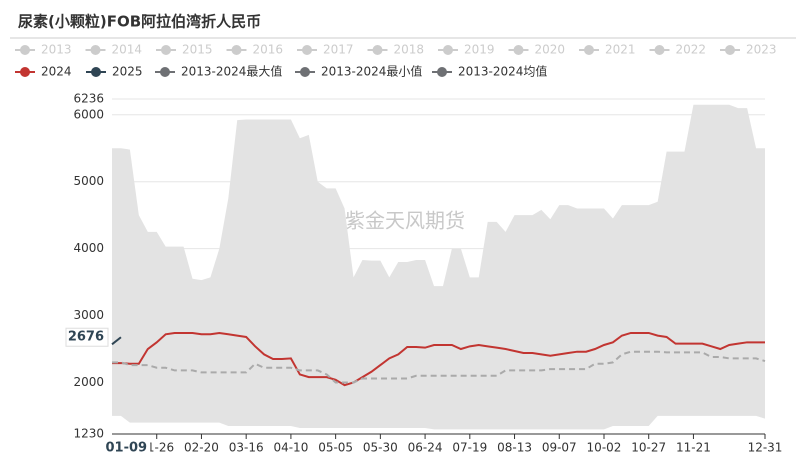 This screenshot has width=806, height=464. I want to click on legend-label: 2015, so click(197, 50).